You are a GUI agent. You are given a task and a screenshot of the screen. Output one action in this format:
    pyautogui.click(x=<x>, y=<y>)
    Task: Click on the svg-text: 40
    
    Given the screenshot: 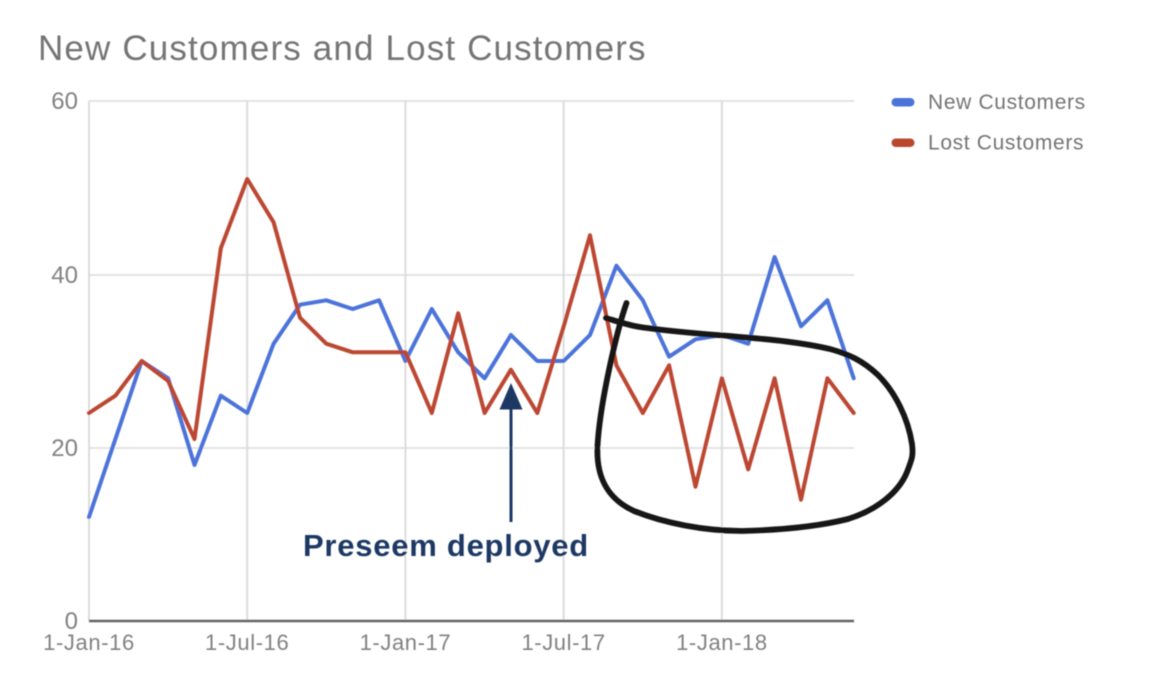 What is the action you would take?
    pyautogui.click(x=64, y=275)
    